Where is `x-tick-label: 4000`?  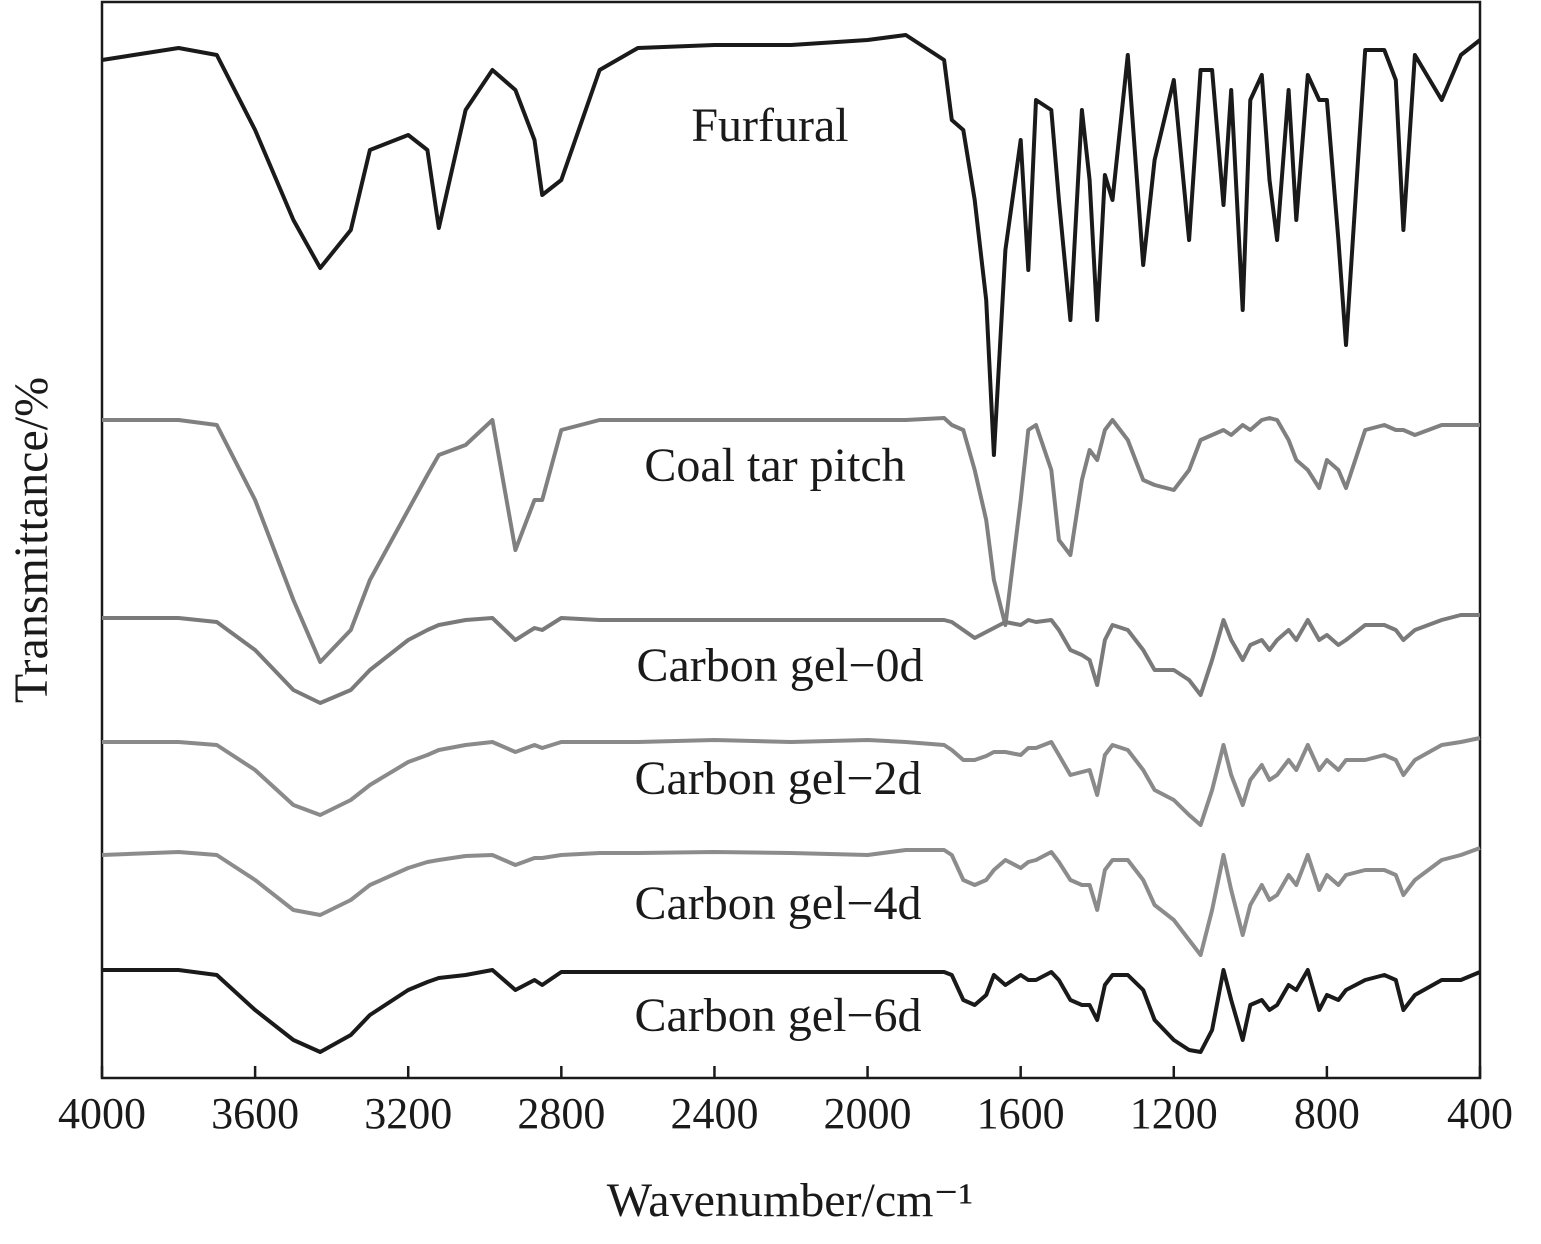 x-tick-label: 4000 is located at coordinates (102, 1113).